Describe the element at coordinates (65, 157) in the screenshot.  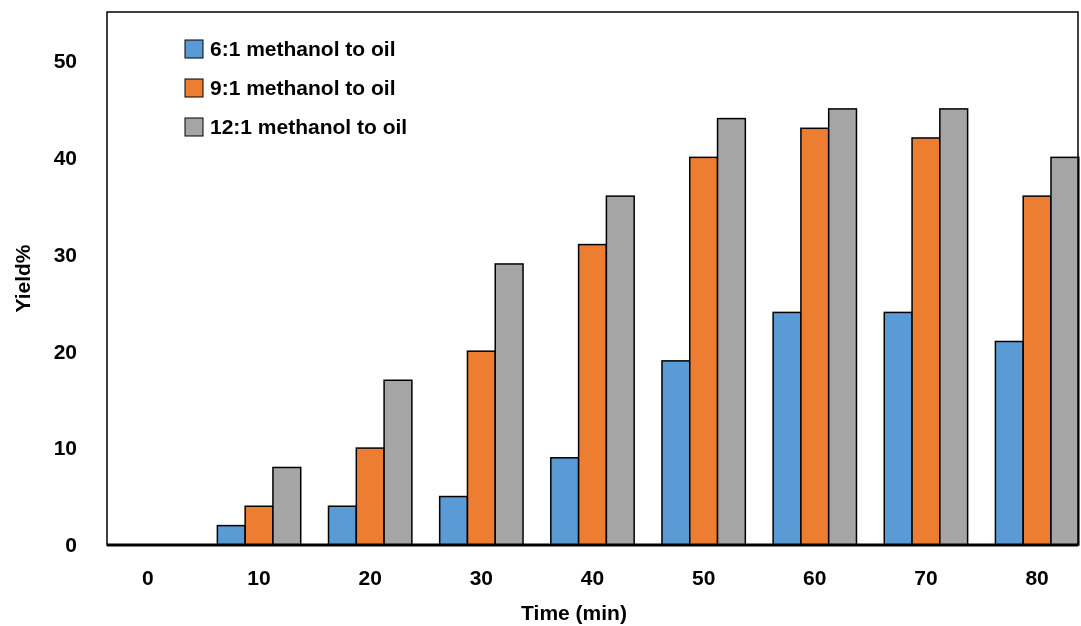
I see `y-tick-label: 40` at that location.